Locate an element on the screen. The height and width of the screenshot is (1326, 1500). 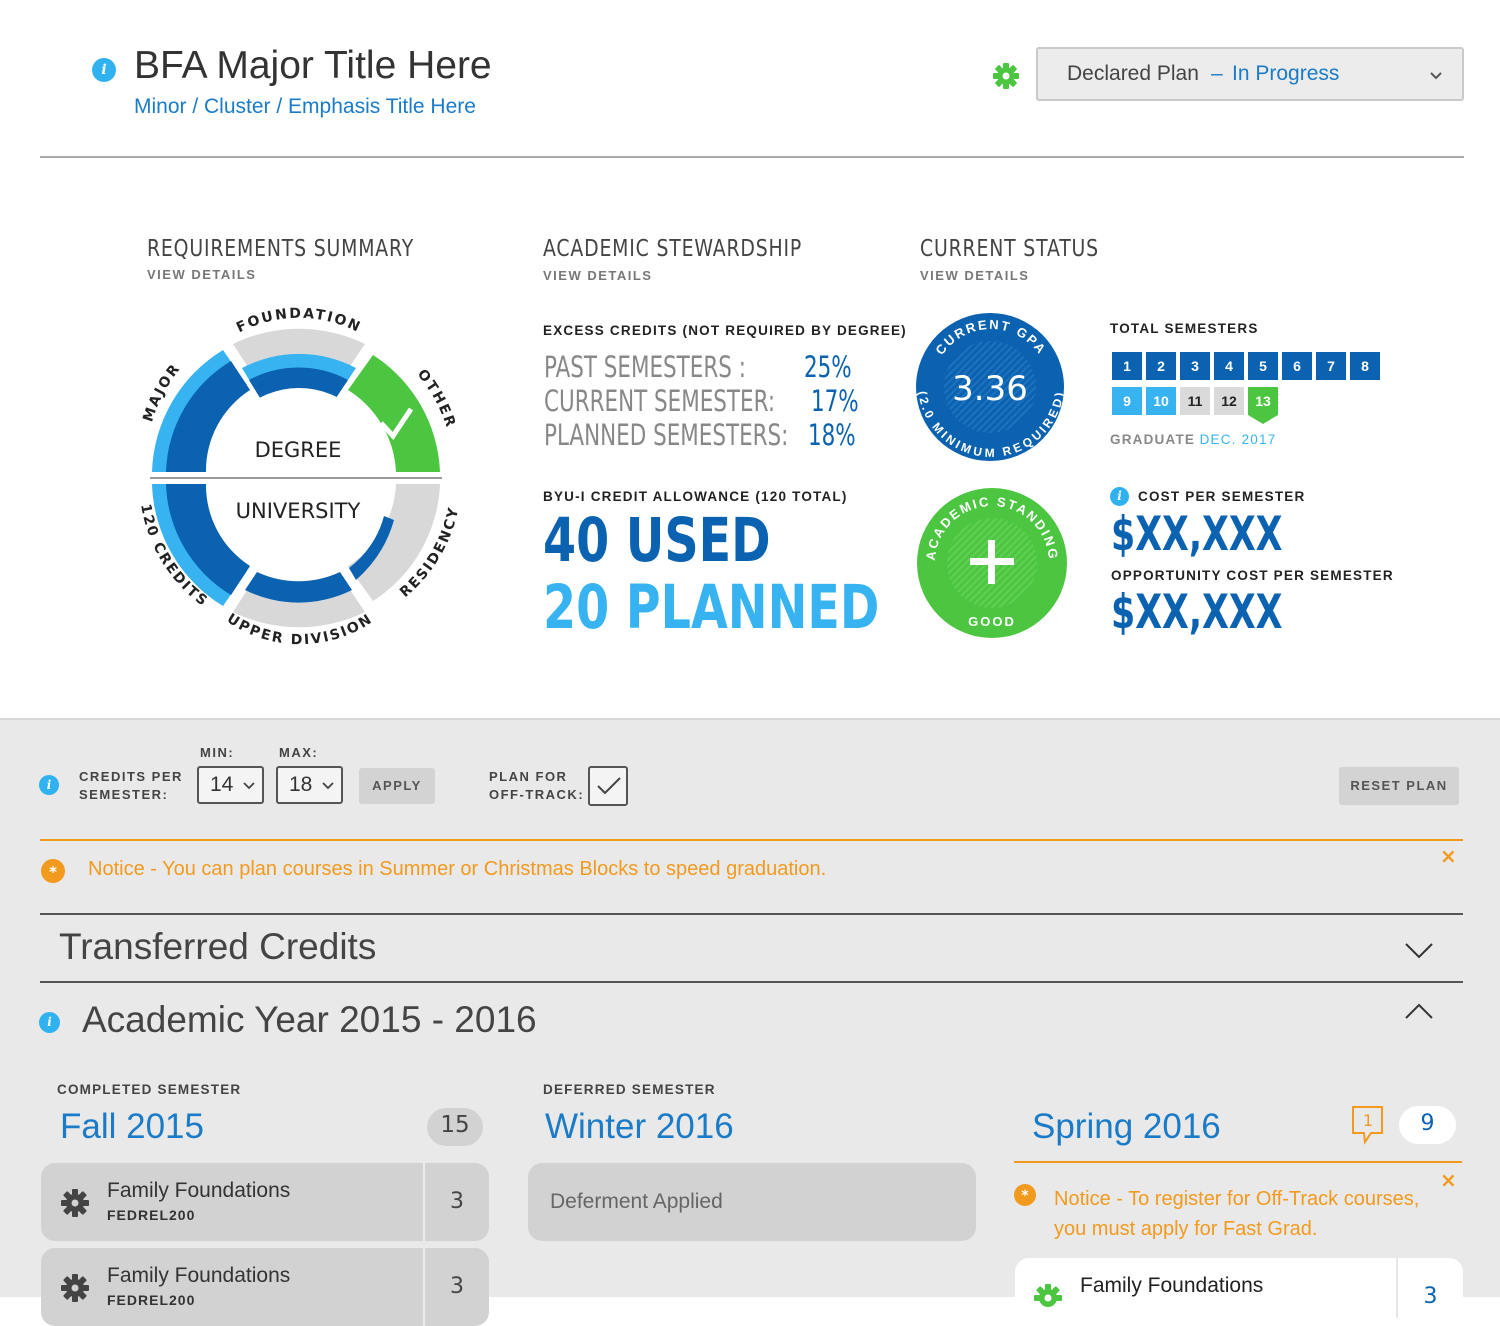
excess-credits-heading: EXCESS CREDITS (NOT REQUIRED BY DEGREE) is located at coordinates (725, 330).